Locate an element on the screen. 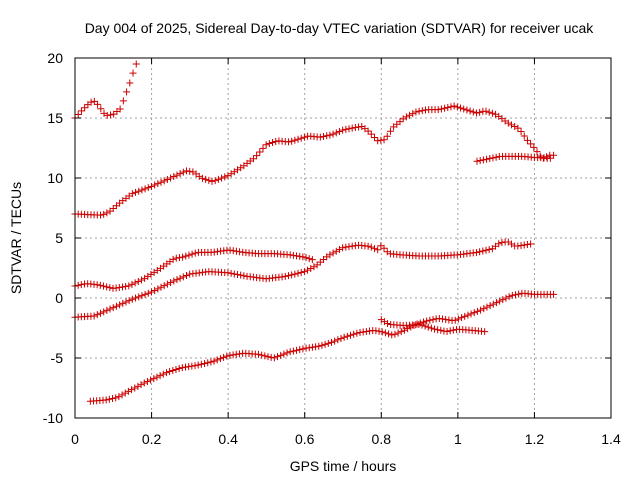  x-tick-label: 0.2 is located at coordinates (152, 439).